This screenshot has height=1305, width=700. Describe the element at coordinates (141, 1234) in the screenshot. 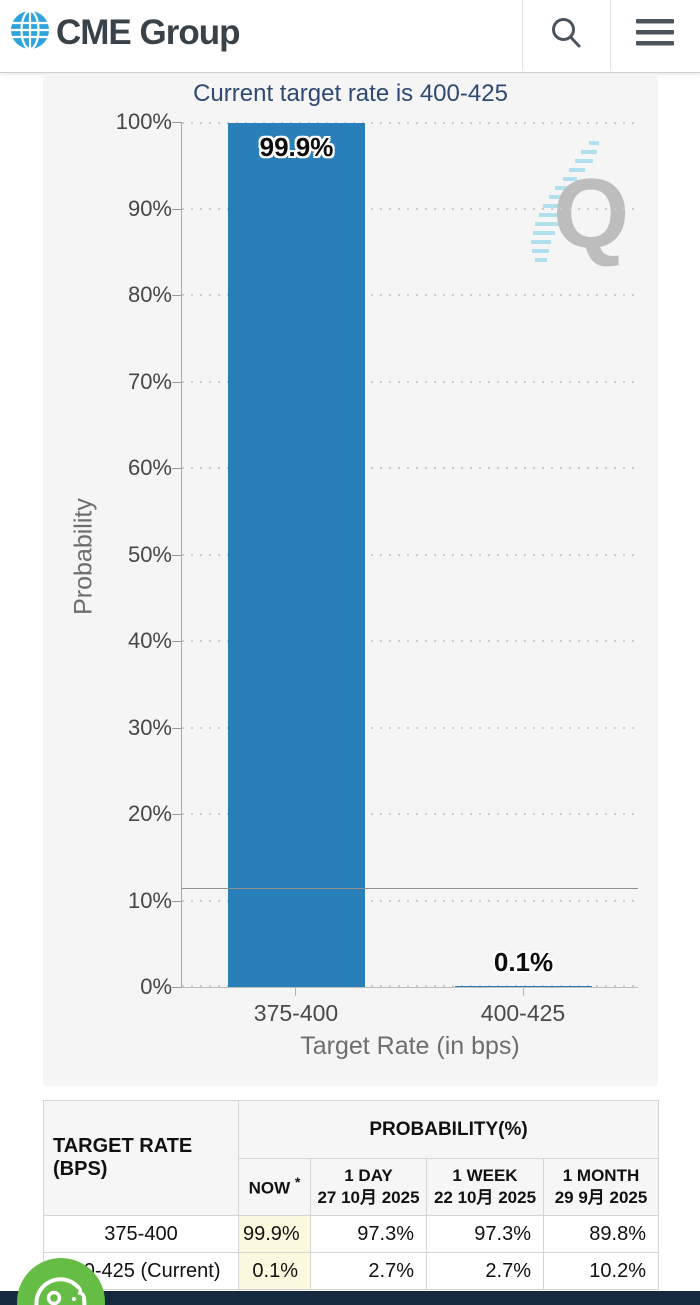

I see `rate-cell: 375-400` at that location.